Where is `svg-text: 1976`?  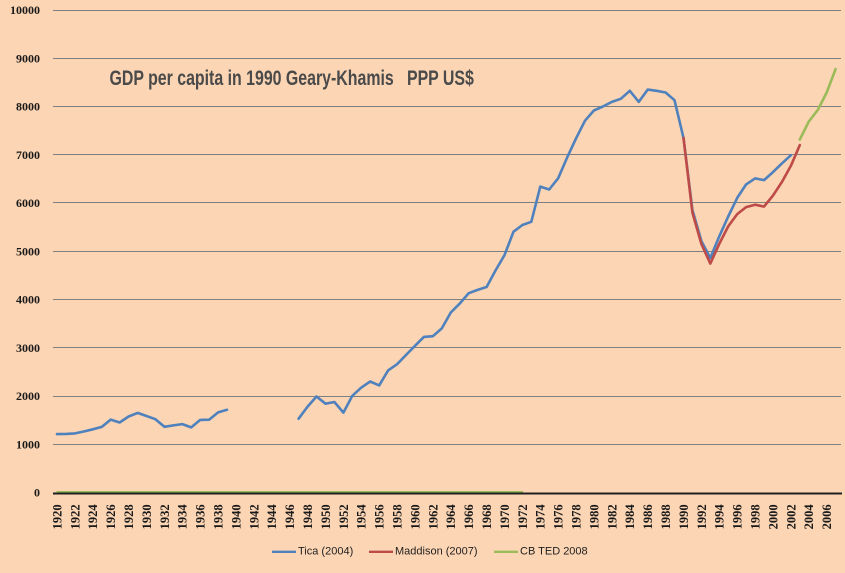 svg-text: 1976 is located at coordinates (559, 516).